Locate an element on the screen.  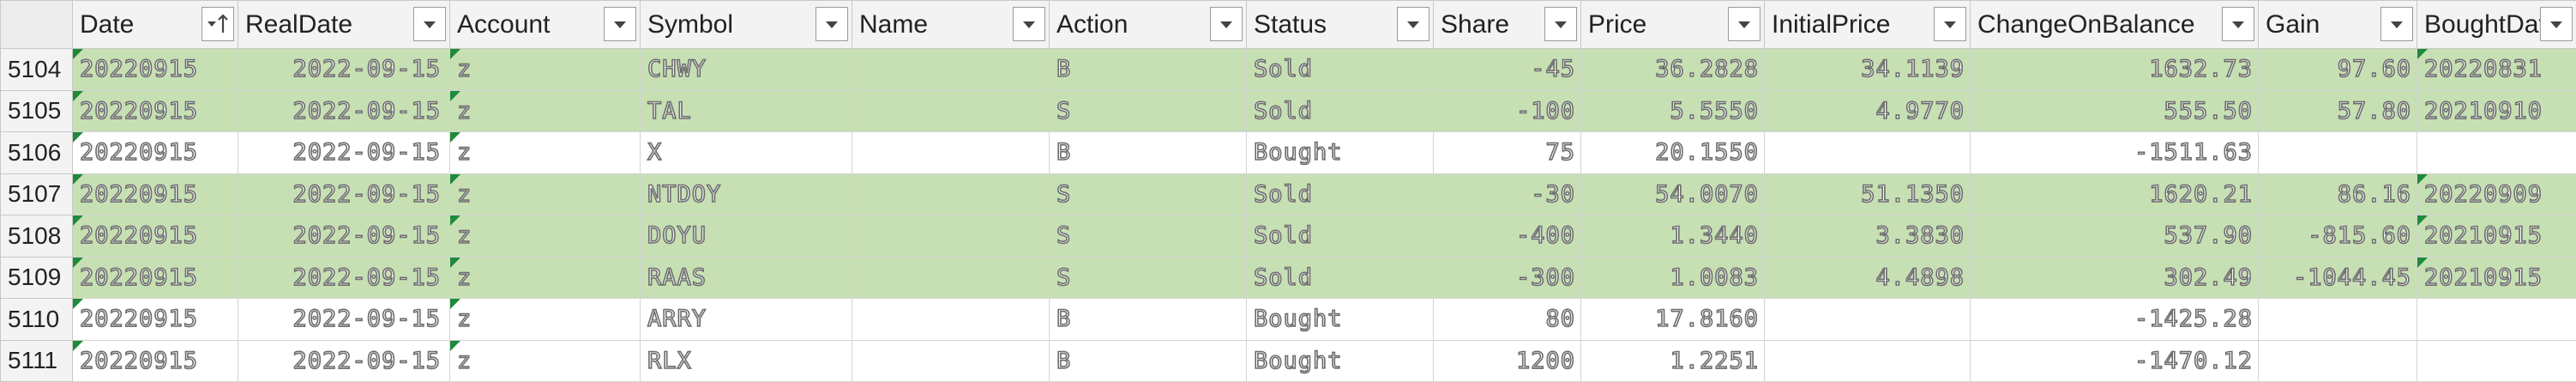
cell-price: 5.5550 is located at coordinates (1673, 111).